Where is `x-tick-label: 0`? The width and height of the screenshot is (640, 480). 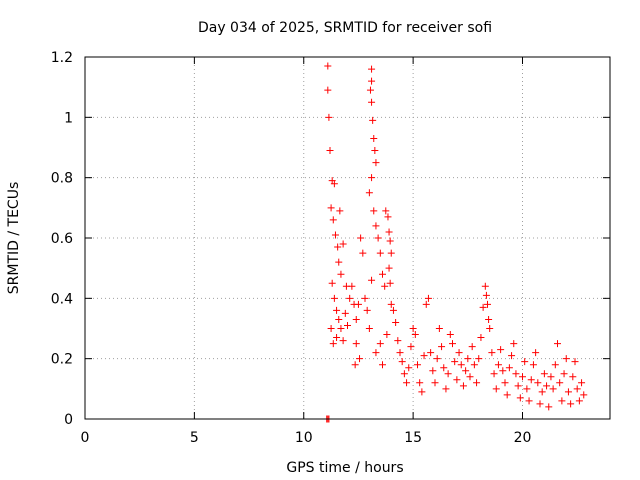
x-tick-label: 0 is located at coordinates (85, 438).